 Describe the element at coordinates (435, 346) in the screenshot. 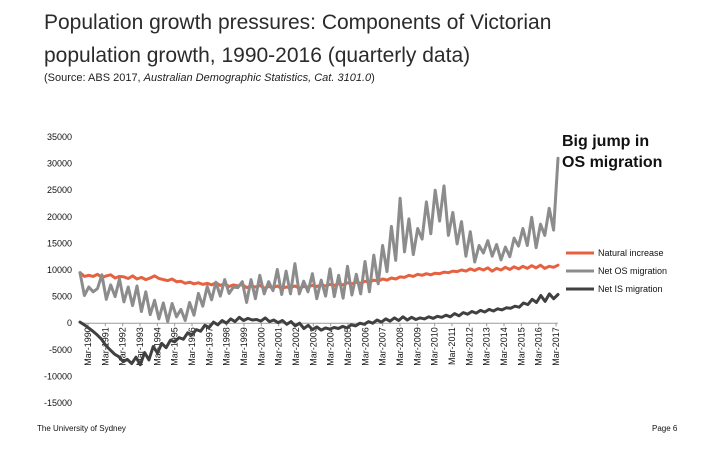

I see `x-tick-label: Mar-2010` at that location.